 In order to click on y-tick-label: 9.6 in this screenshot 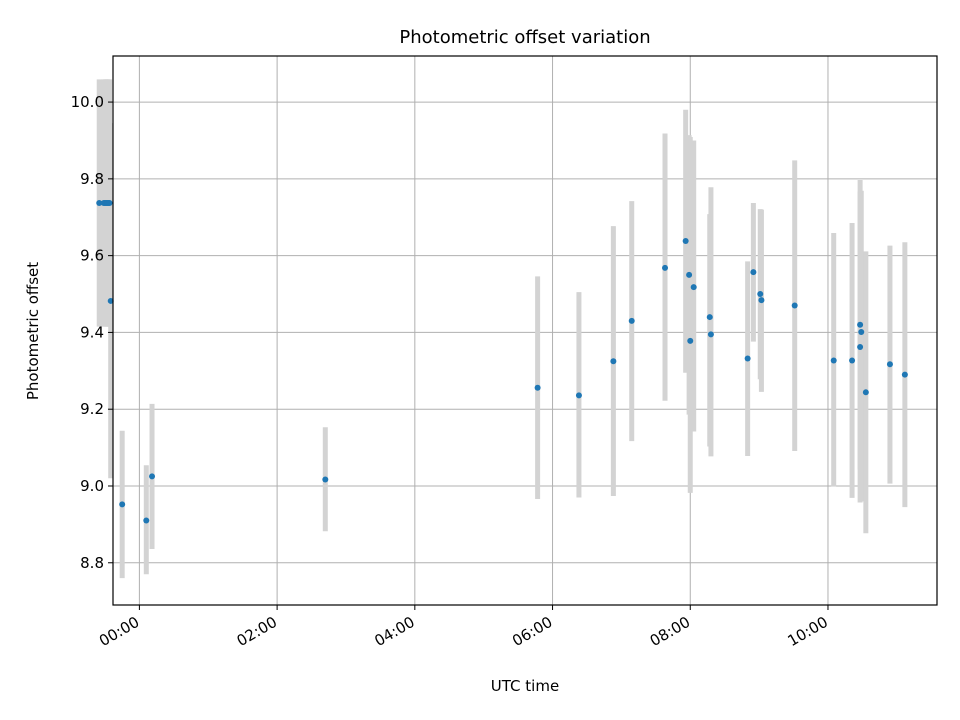, I will do `click(92, 256)`.